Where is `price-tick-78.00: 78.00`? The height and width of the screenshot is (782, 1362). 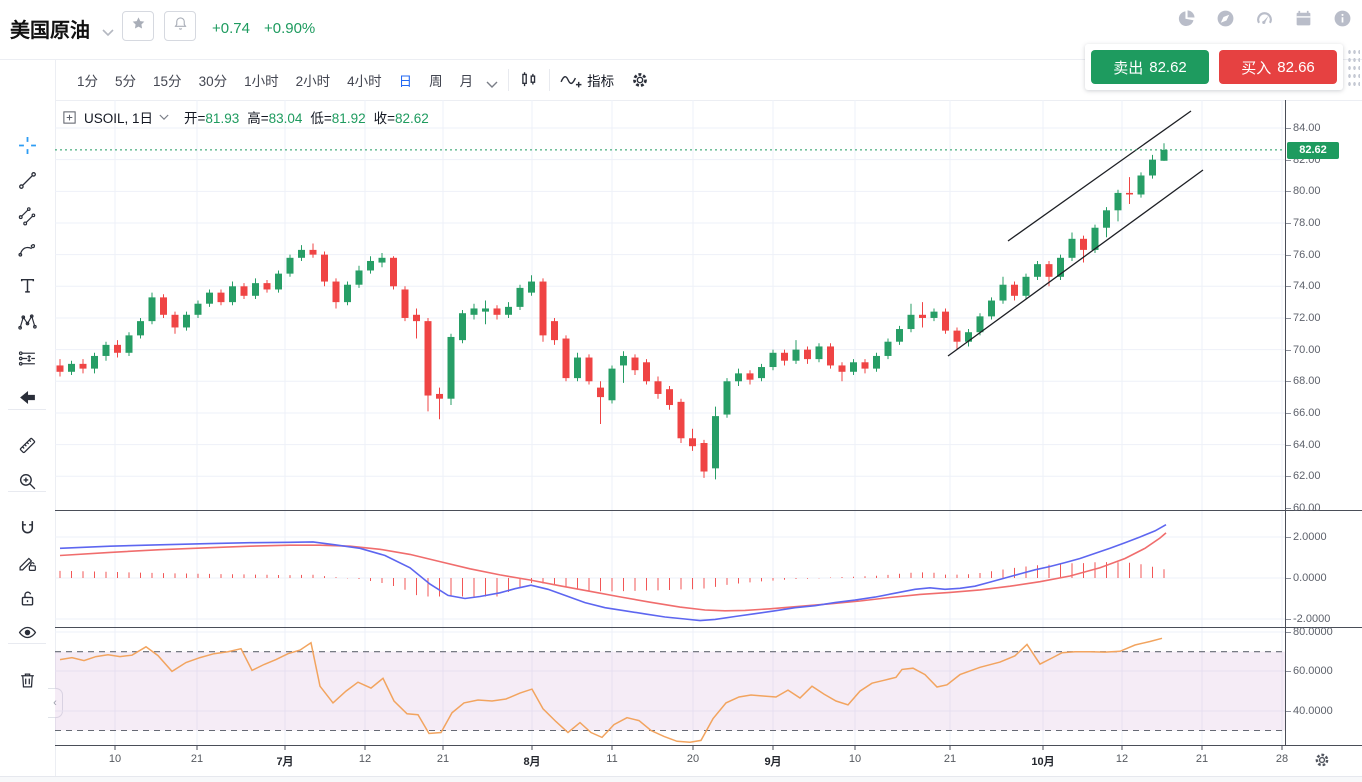
price-tick-78.00: 78.00 is located at coordinates (1307, 223).